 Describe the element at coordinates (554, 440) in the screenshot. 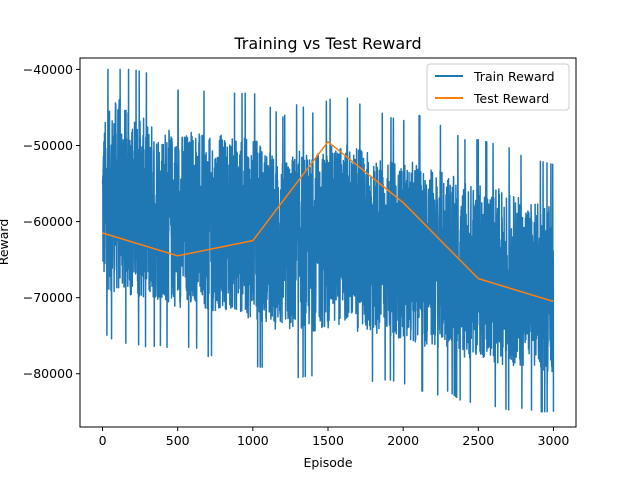

I see `x-tick-label: 3000` at that location.